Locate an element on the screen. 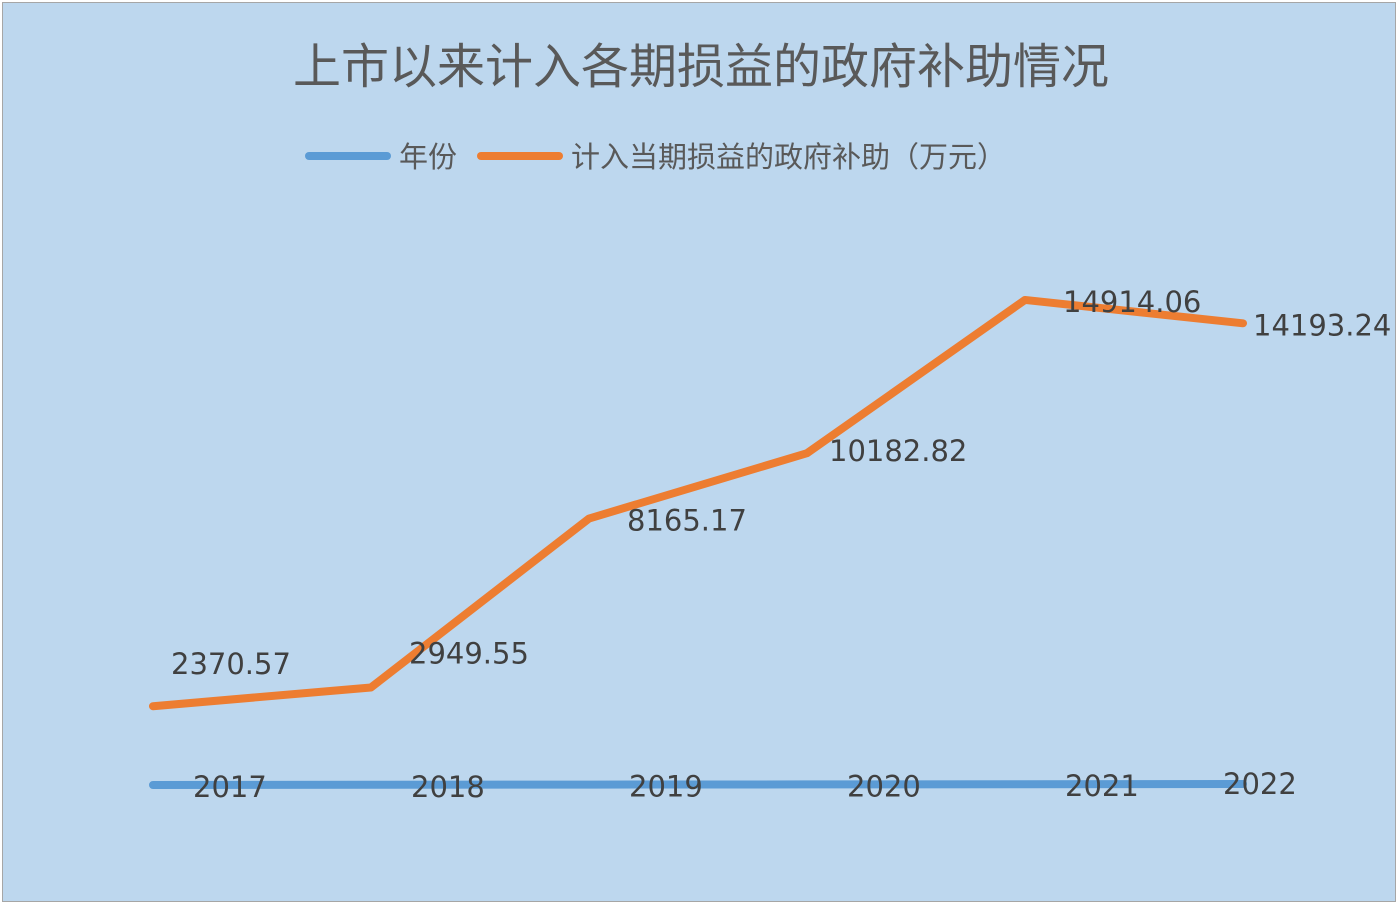 The image size is (1400, 906). series-line-year is located at coordinates (698, 784).